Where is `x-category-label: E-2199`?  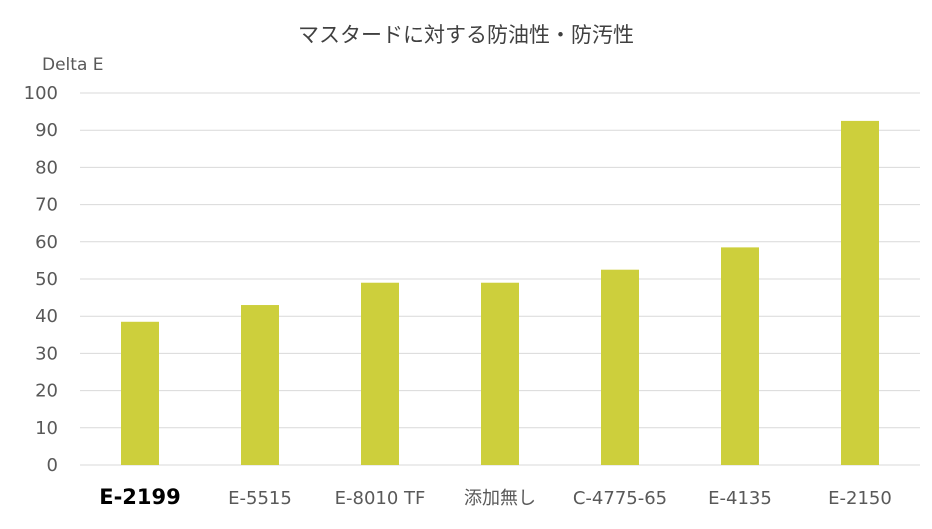
x-category-label: E-2199 is located at coordinates (140, 497).